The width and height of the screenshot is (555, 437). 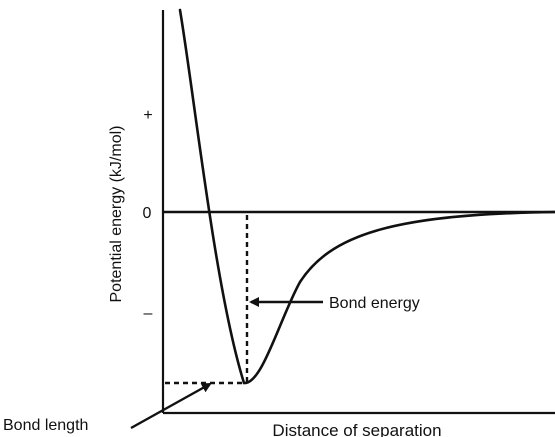 I want to click on y-tick-label-plus: +, so click(x=147, y=115).